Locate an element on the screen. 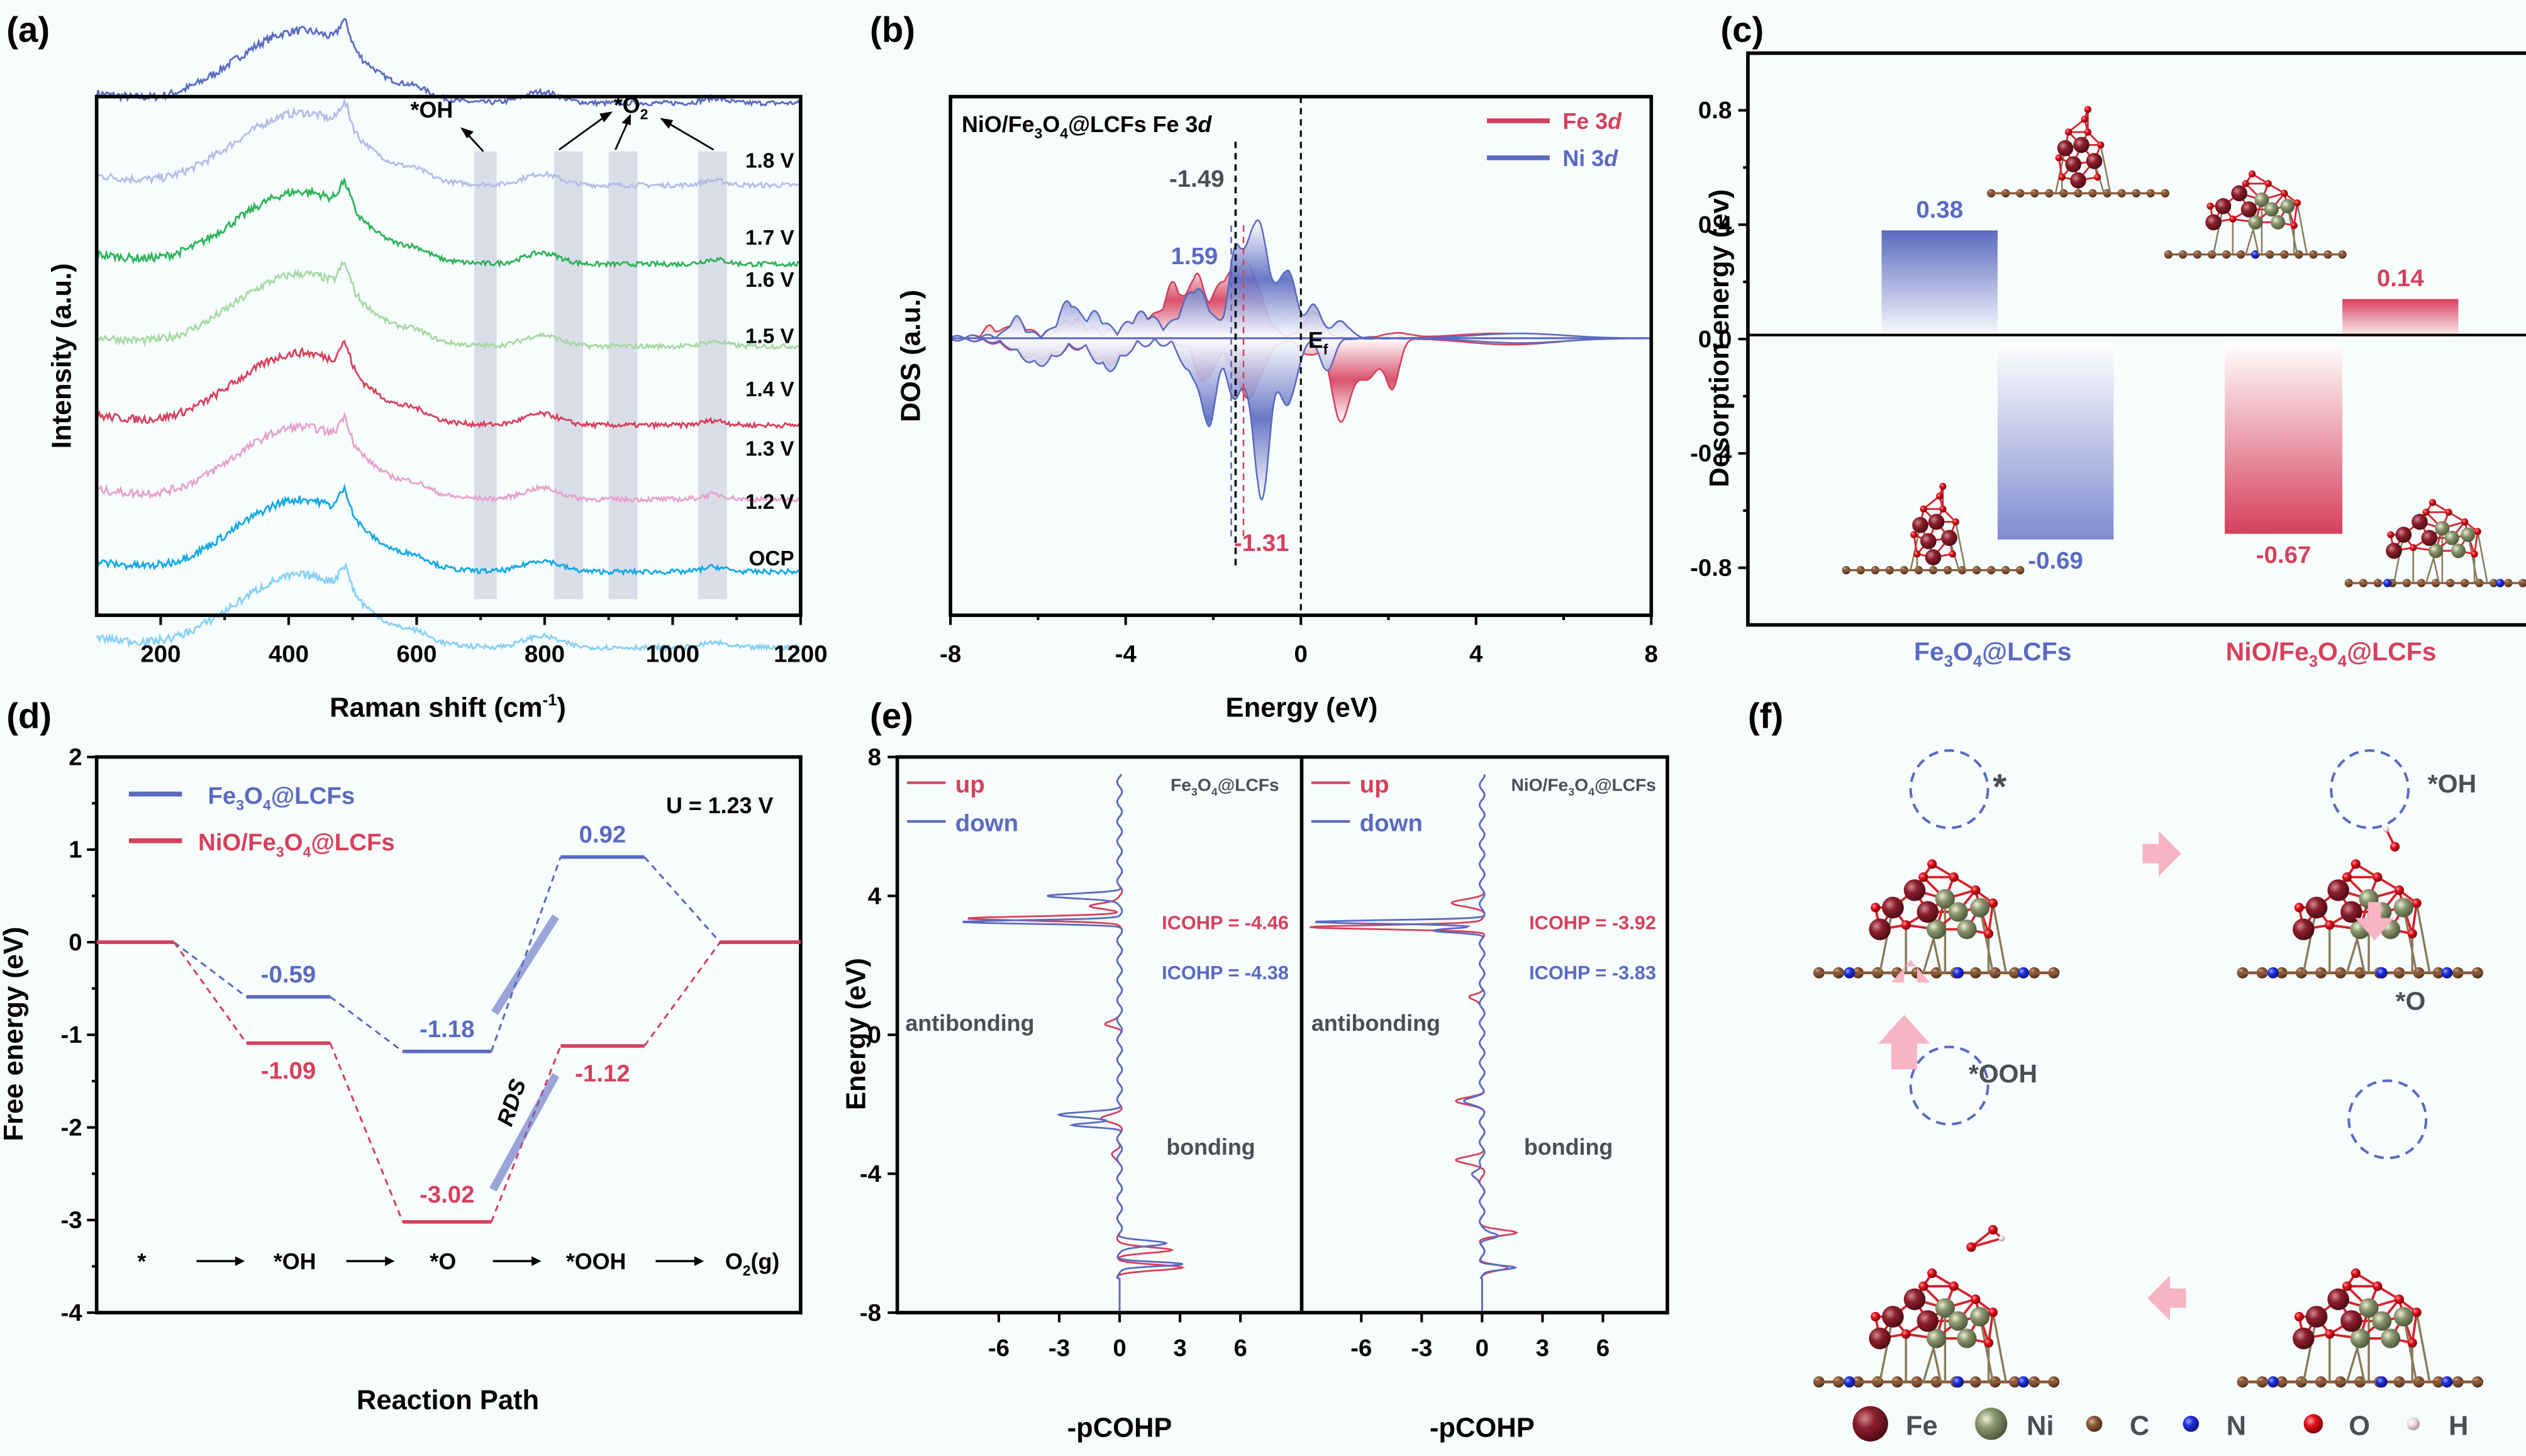 This screenshot has width=2526, height=1456. icohp-down: ICOHP = -4.38 is located at coordinates (1225, 973).